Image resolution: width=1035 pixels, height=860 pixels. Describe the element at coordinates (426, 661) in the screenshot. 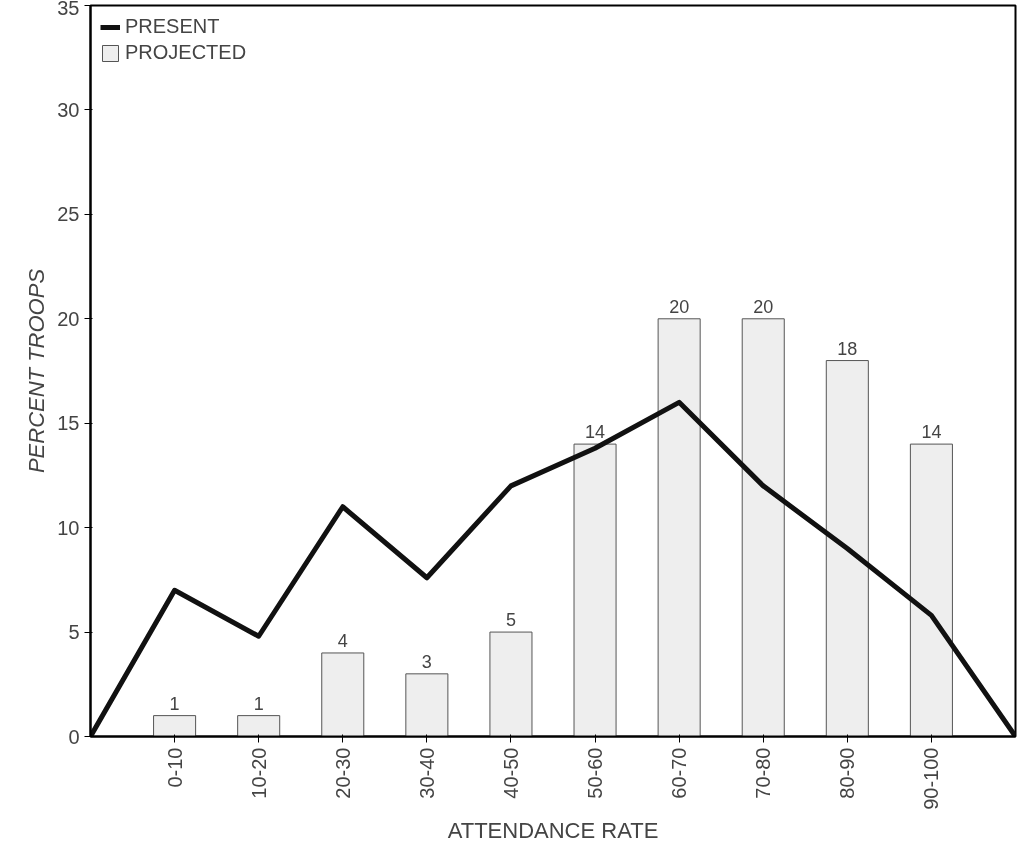

I see `data-label: 3` at that location.